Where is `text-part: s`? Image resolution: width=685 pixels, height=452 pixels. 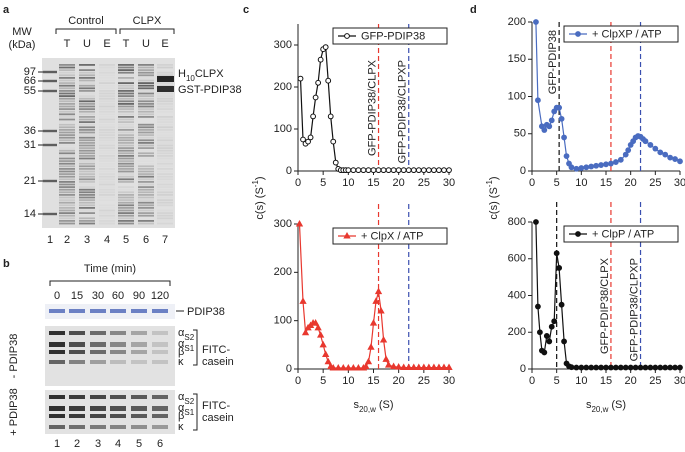
text-part: s is located at coordinates (356, 405).